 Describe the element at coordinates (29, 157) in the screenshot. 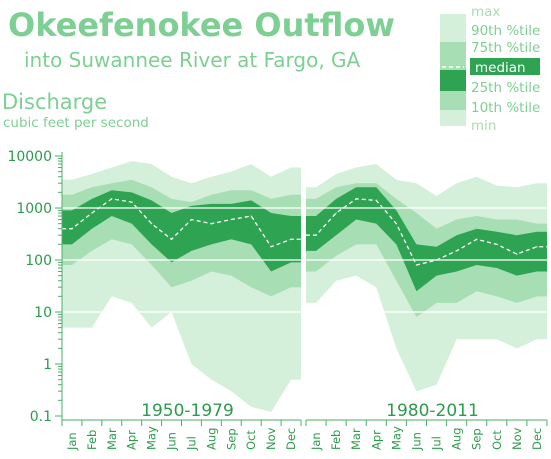

I see `y-tick-label: 10000` at that location.